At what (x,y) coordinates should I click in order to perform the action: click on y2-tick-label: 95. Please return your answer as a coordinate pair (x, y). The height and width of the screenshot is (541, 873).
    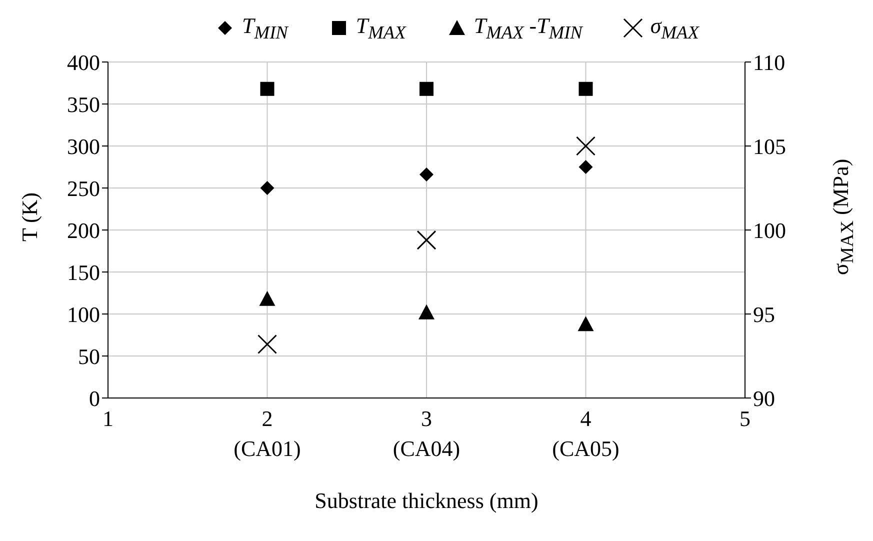
    Looking at the image, I should click on (764, 314).